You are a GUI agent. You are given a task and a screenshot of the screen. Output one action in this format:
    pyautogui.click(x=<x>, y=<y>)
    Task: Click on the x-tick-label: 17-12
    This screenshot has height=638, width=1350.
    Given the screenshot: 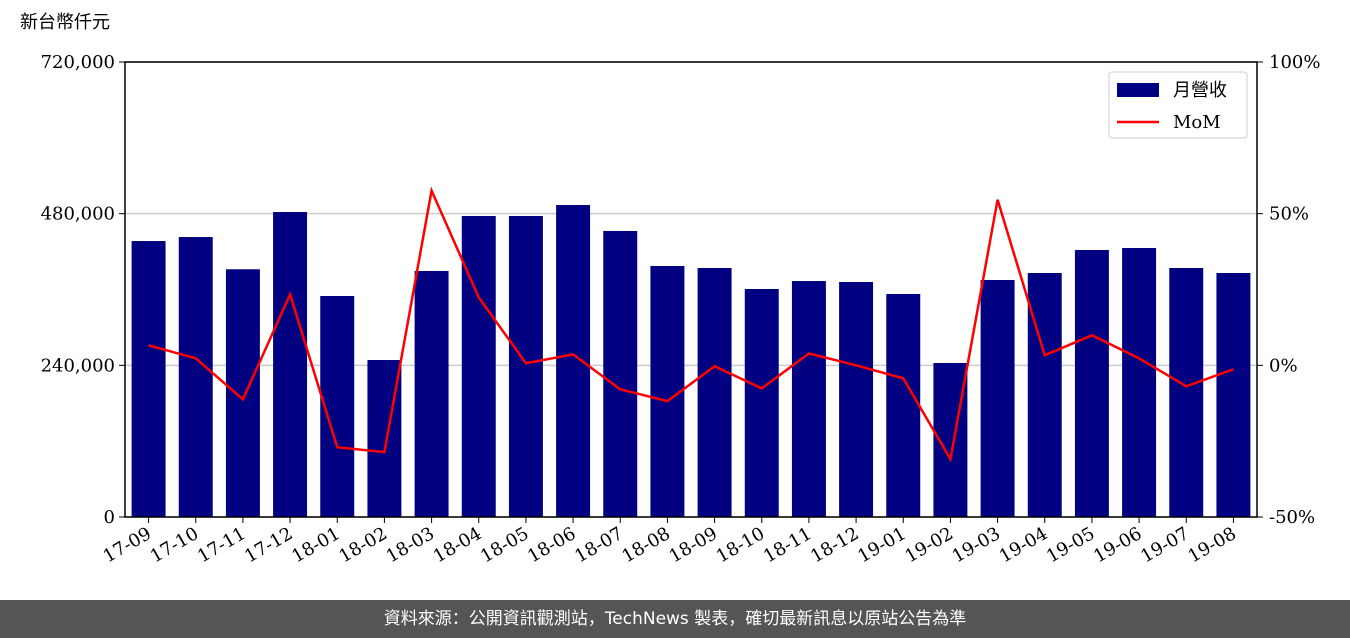 What is the action you would take?
    pyautogui.click(x=268, y=545)
    